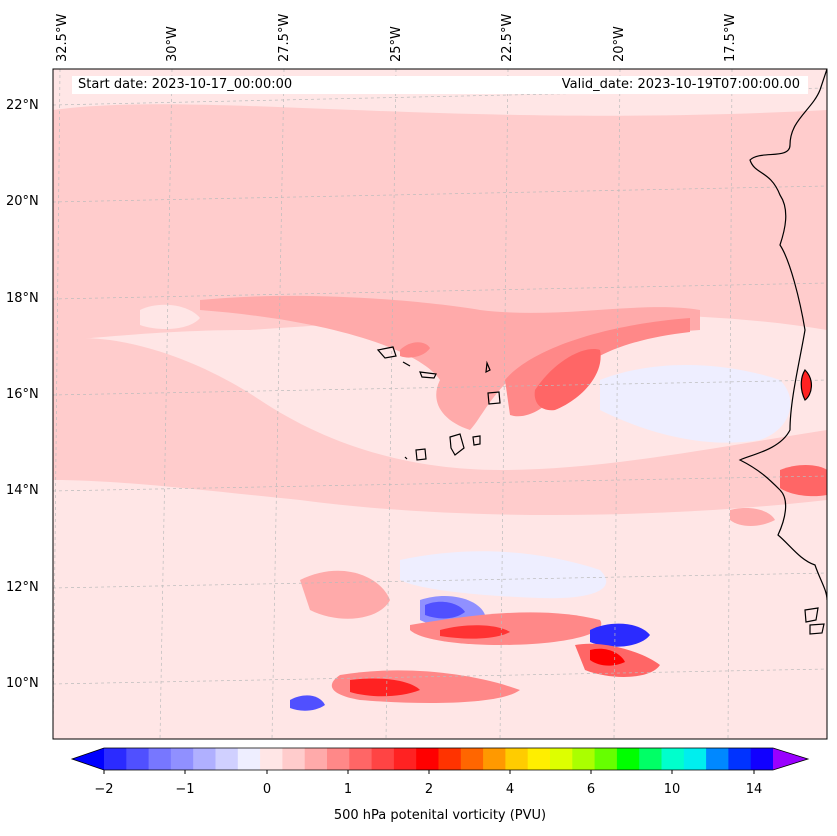  What do you see at coordinates (62, 37) in the screenshot?
I see `lon-label: 32.5°W` at bounding box center [62, 37].